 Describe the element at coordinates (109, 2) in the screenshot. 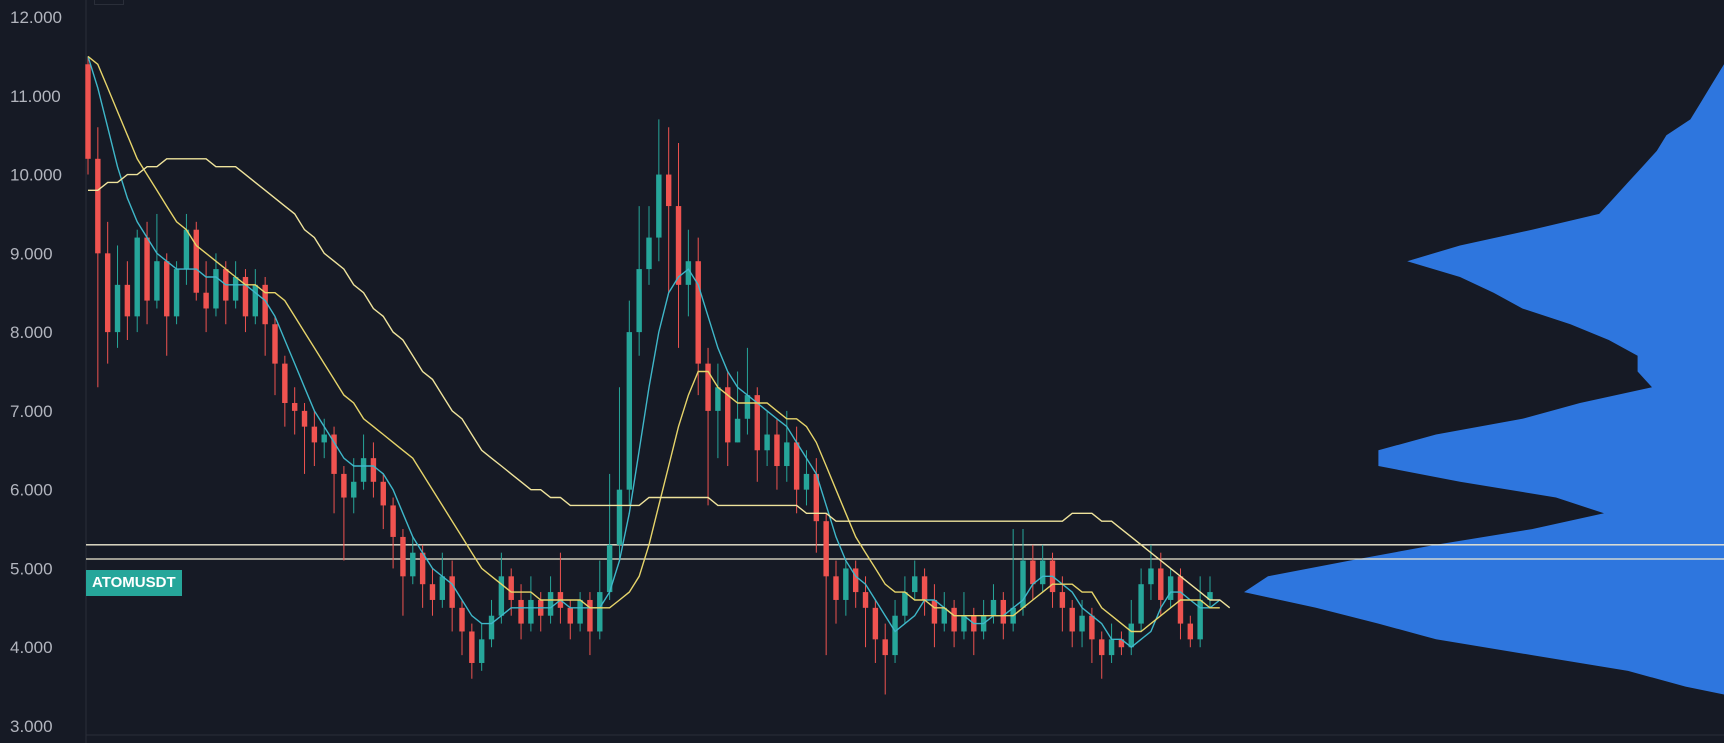

I see `pane-control-box` at that location.